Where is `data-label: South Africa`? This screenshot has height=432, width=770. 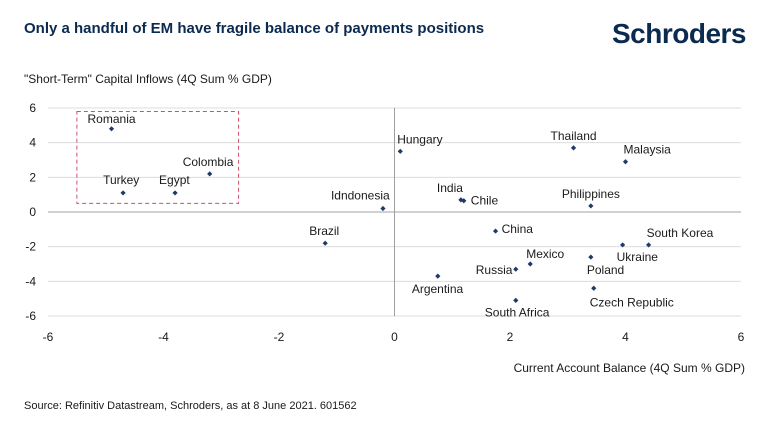
data-label: South Africa is located at coordinates (517, 312).